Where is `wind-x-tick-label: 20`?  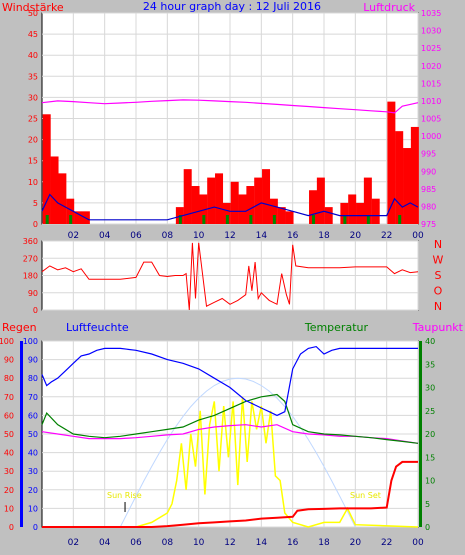 wind-x-tick-label: 20 is located at coordinates (356, 236).